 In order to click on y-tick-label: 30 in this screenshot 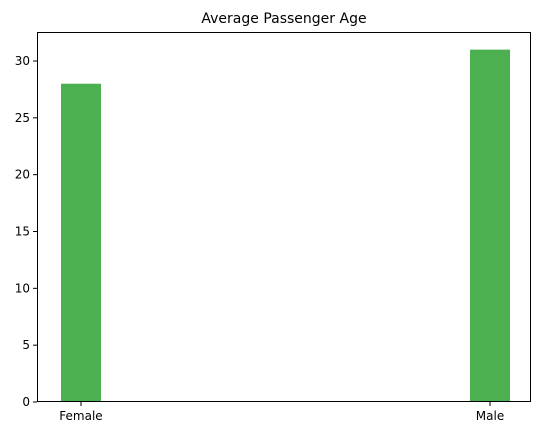, I will do `click(22, 61)`.